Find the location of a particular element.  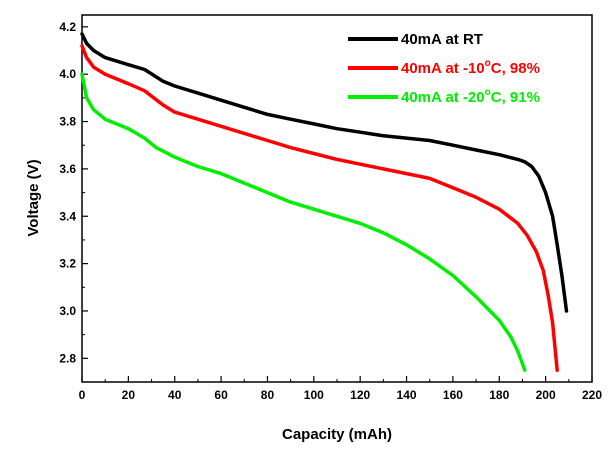

y-tick-label: 4.0 is located at coordinates (67, 74).